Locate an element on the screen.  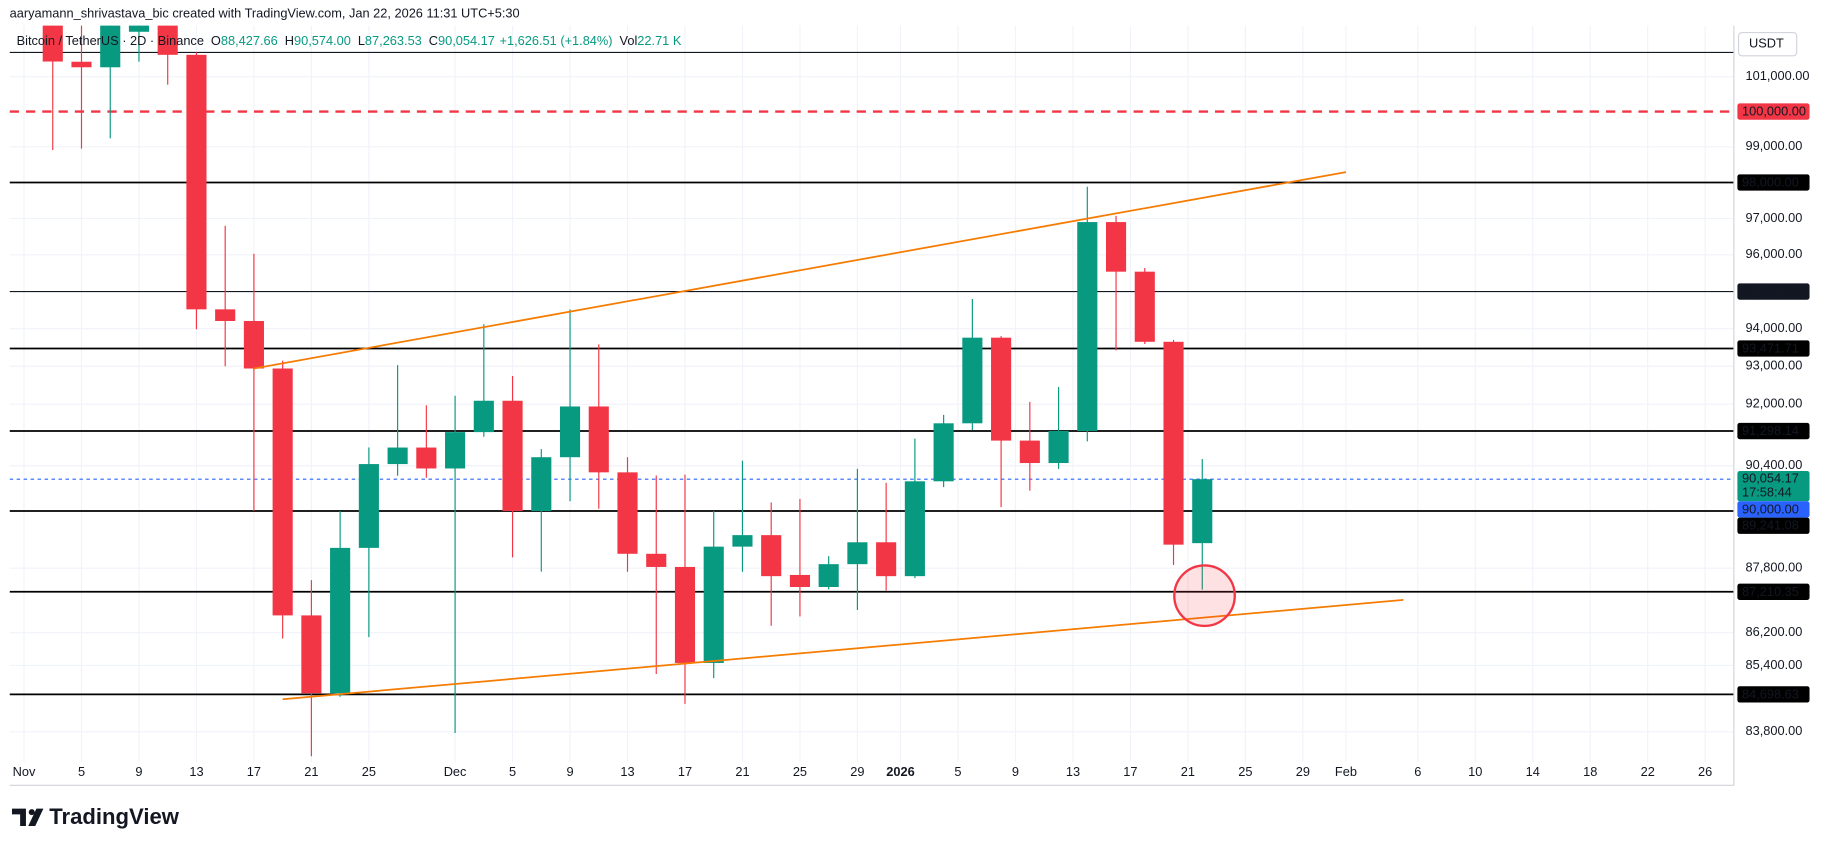
volume-value: 22.71 K is located at coordinates (659, 40).